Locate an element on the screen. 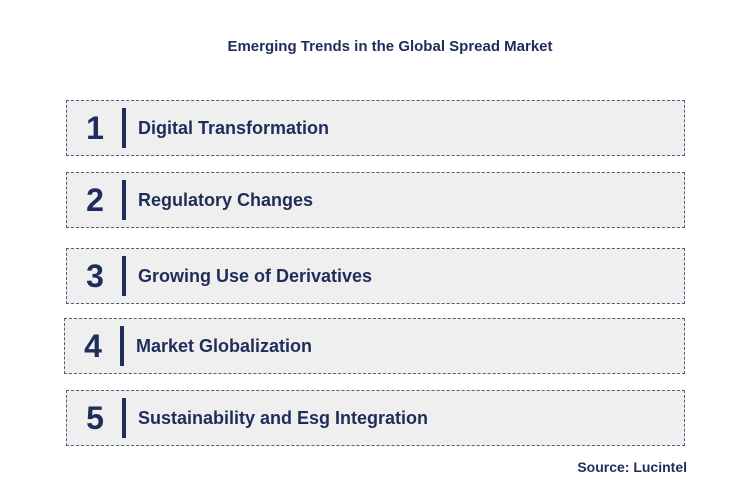  trend-label: Sustainability and Esg Integration is located at coordinates (283, 417).